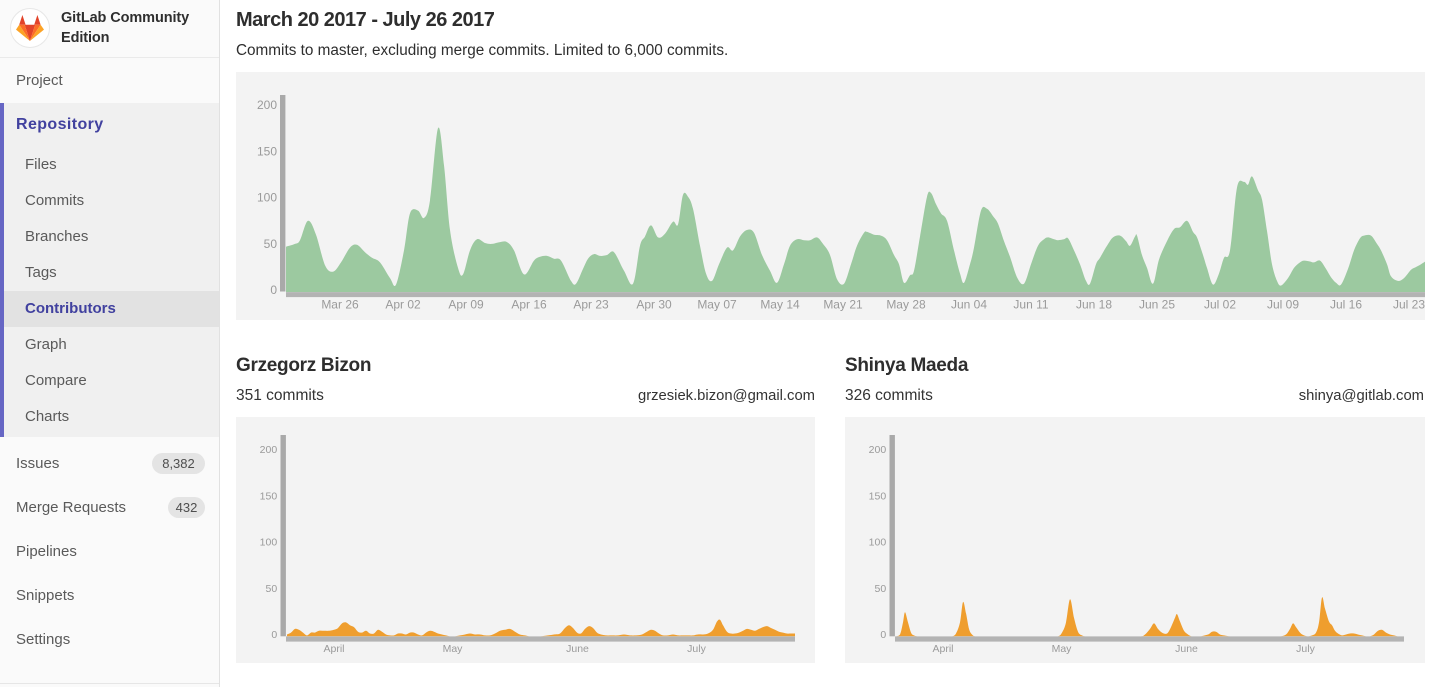 This screenshot has height=687, width=1439. What do you see at coordinates (654, 305) in the screenshot?
I see `svg-text: Apr 30` at bounding box center [654, 305].